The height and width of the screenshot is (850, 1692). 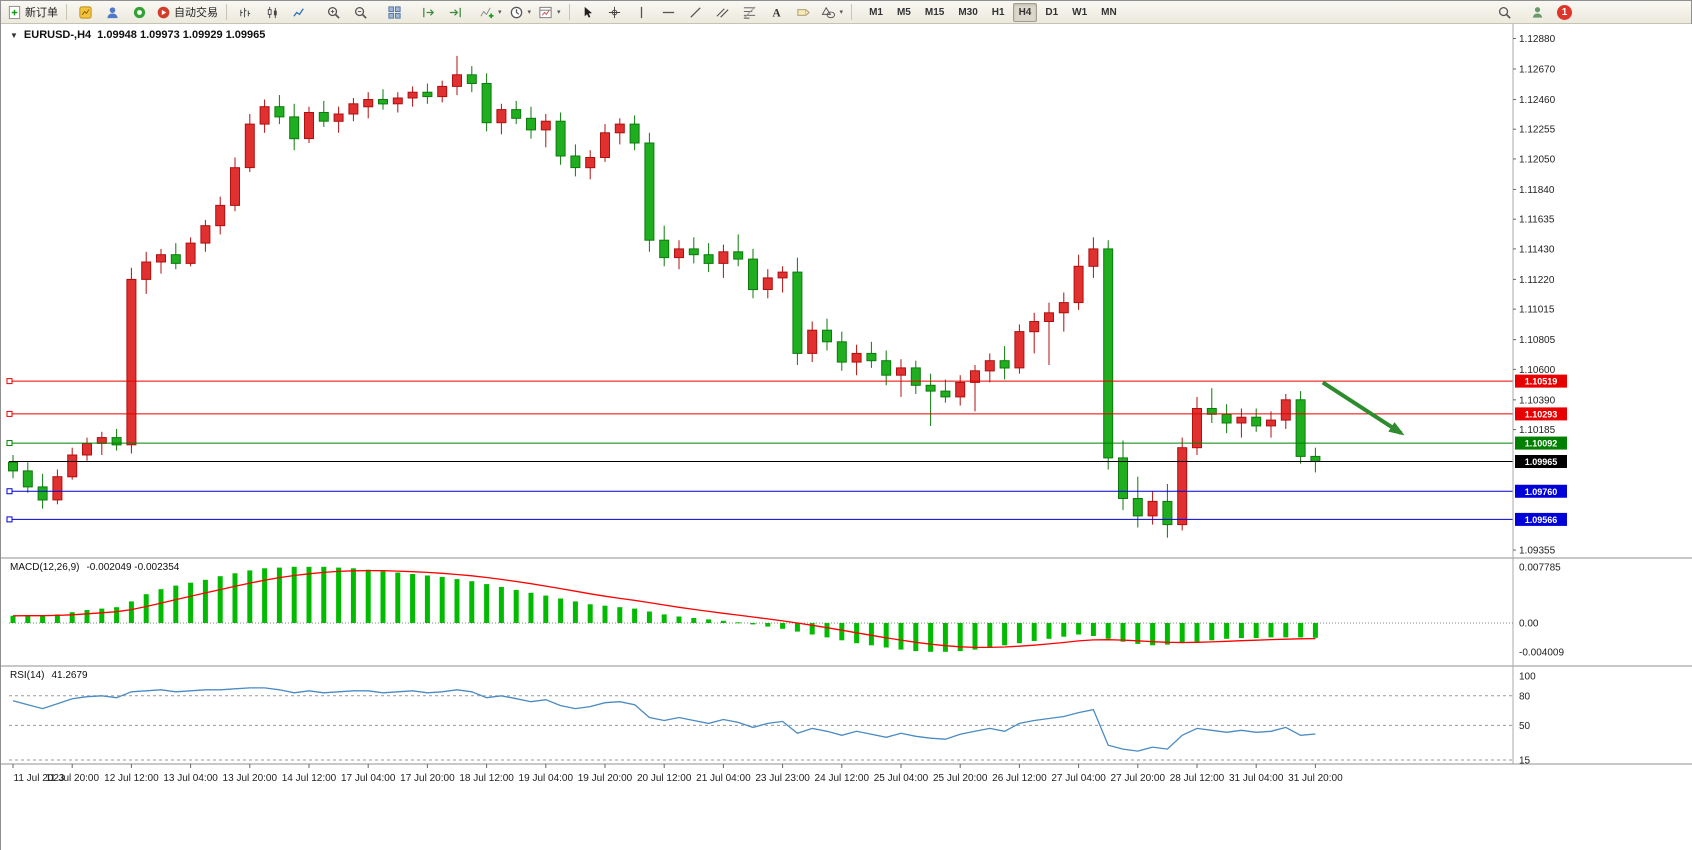 I want to click on rsi-value: 41.2679, so click(x=69, y=675).